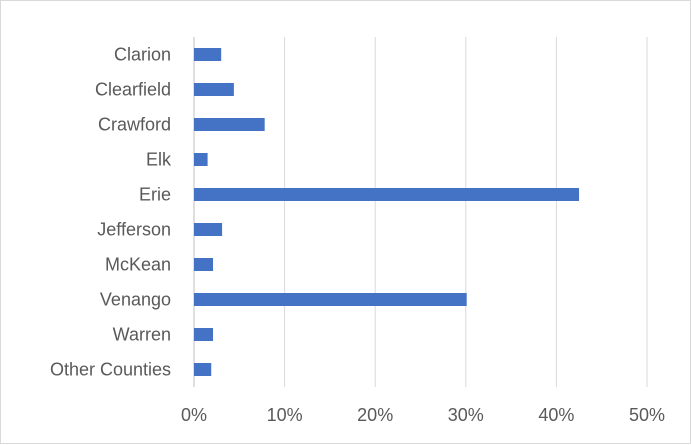  What do you see at coordinates (110, 370) in the screenshot?
I see `category-label: Other Counties` at bounding box center [110, 370].